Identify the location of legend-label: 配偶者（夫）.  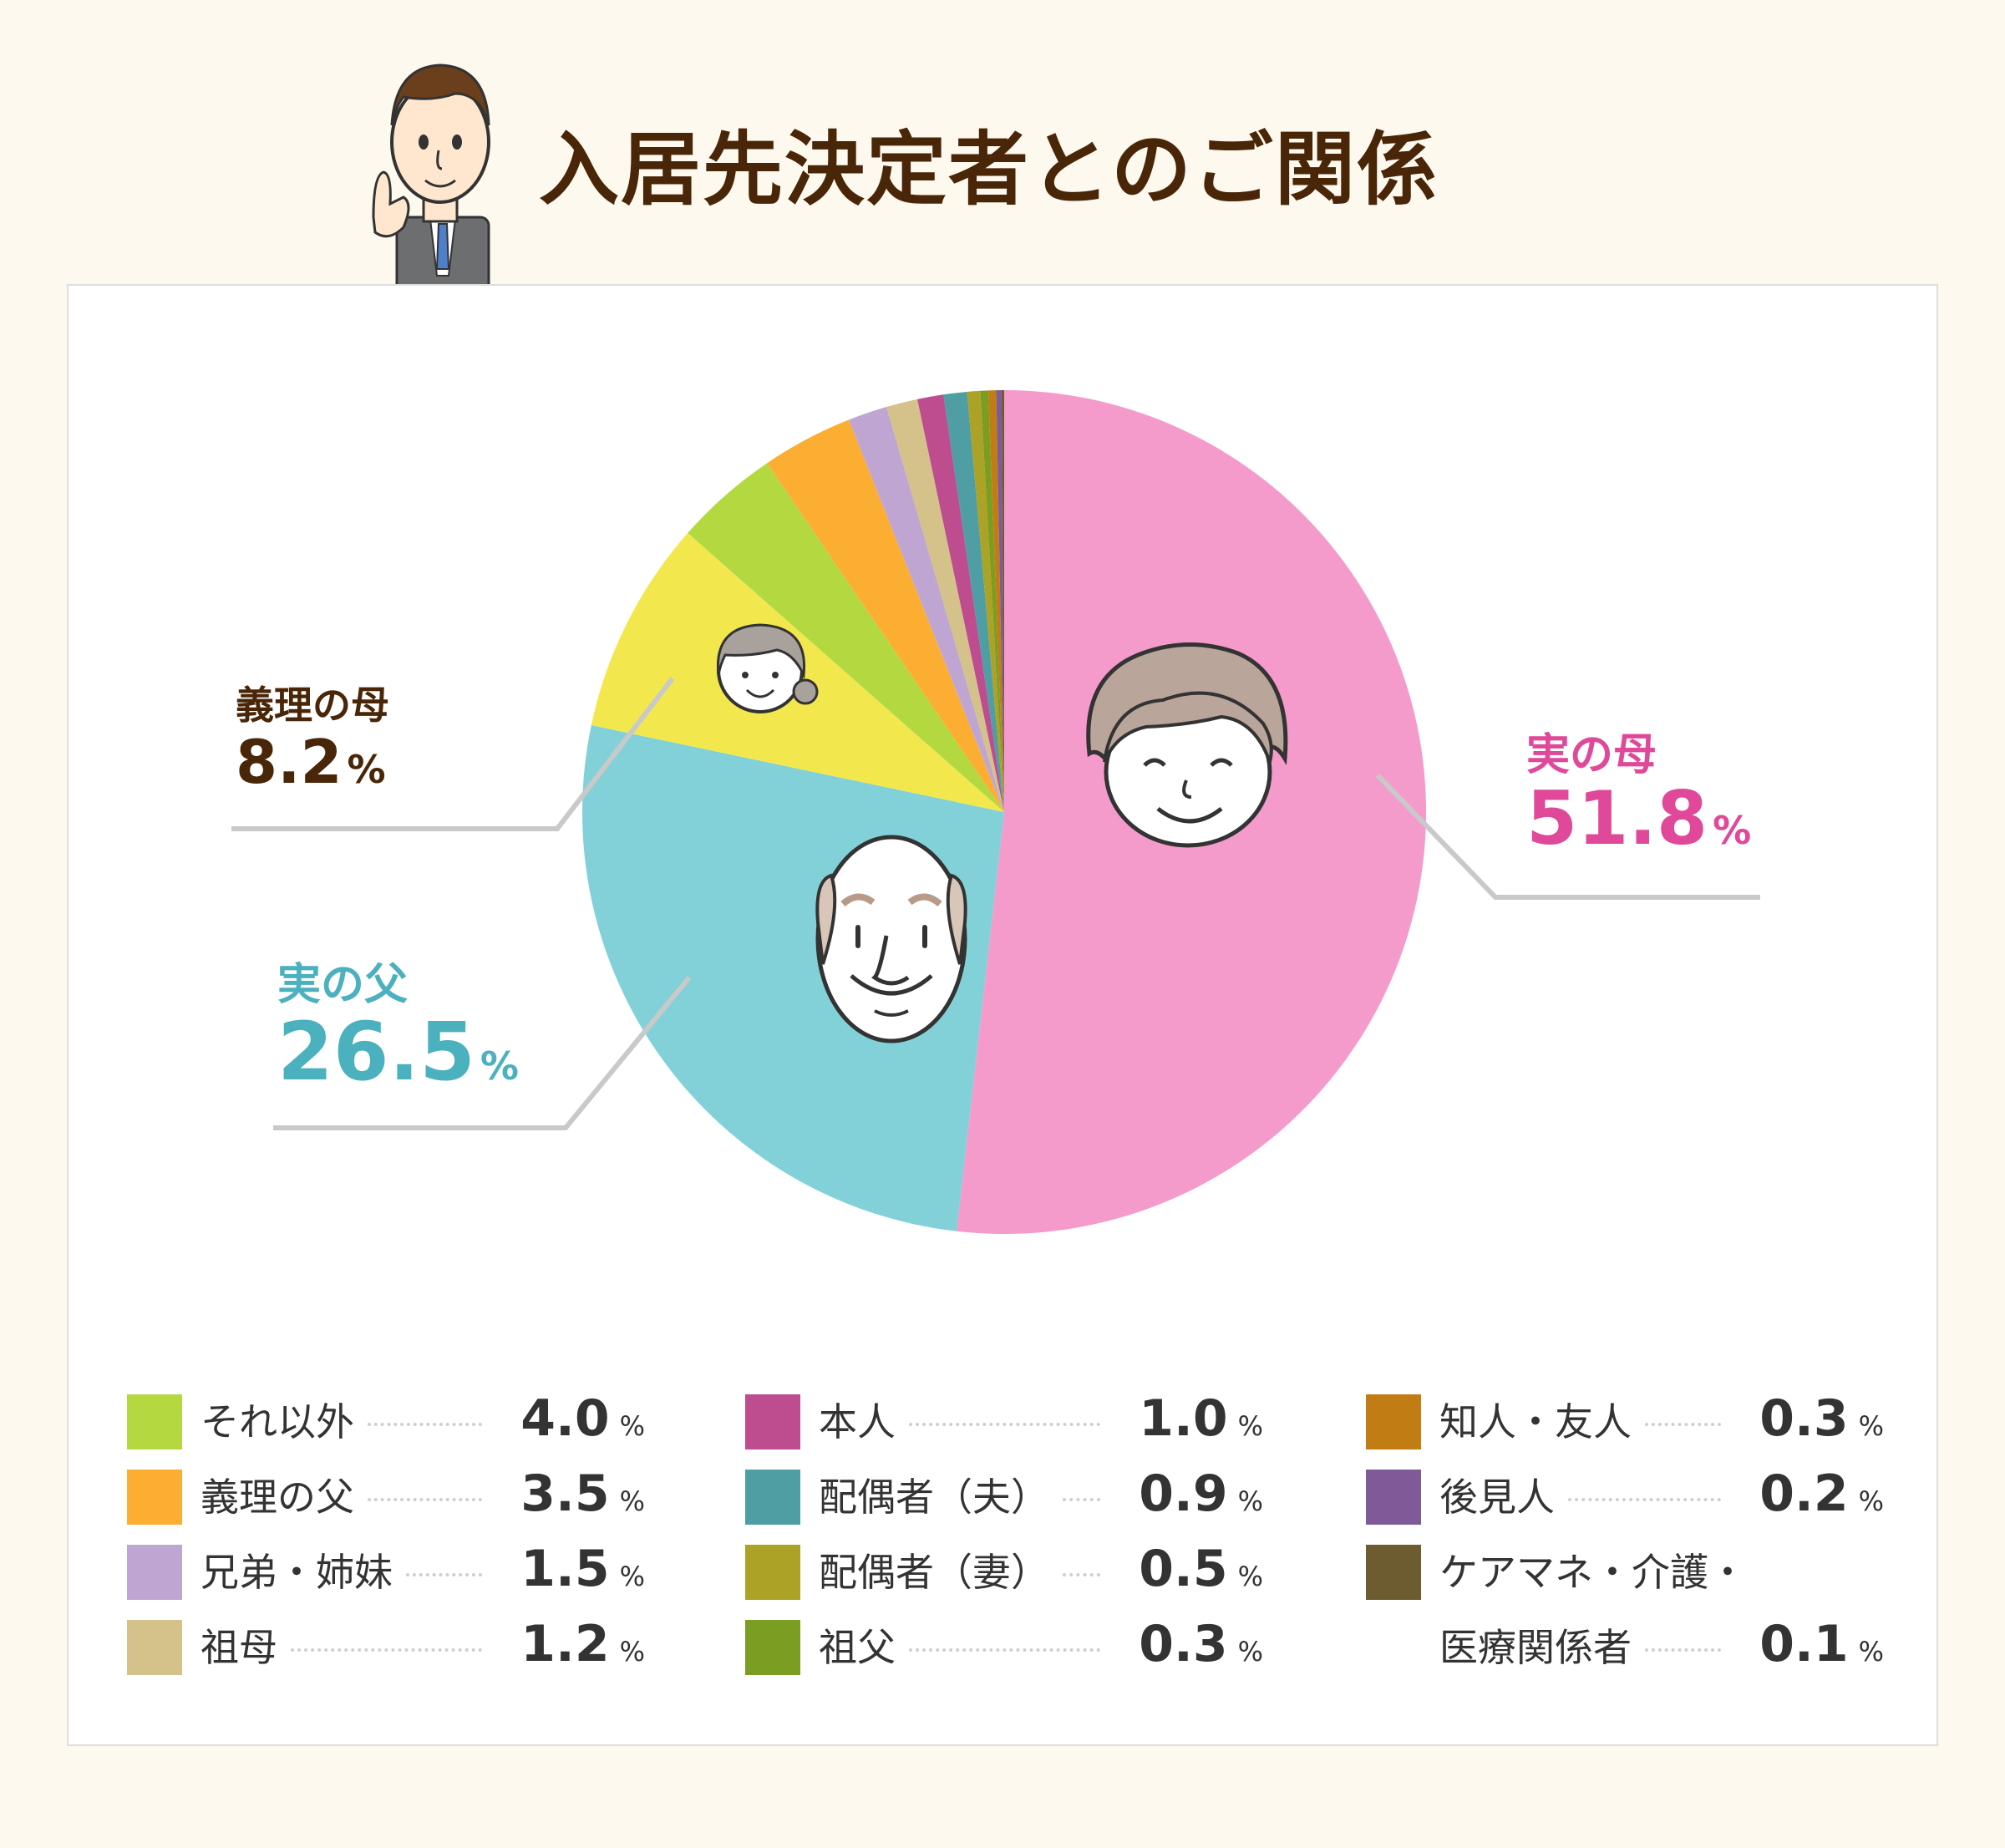
(934, 1497).